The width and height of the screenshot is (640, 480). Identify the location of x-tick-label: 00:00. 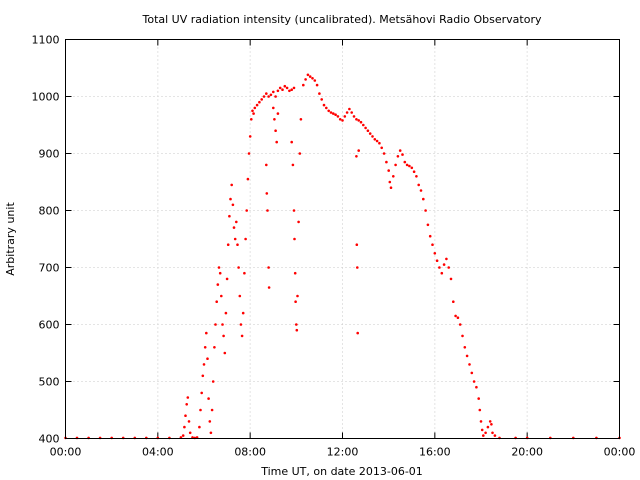
(620, 452).